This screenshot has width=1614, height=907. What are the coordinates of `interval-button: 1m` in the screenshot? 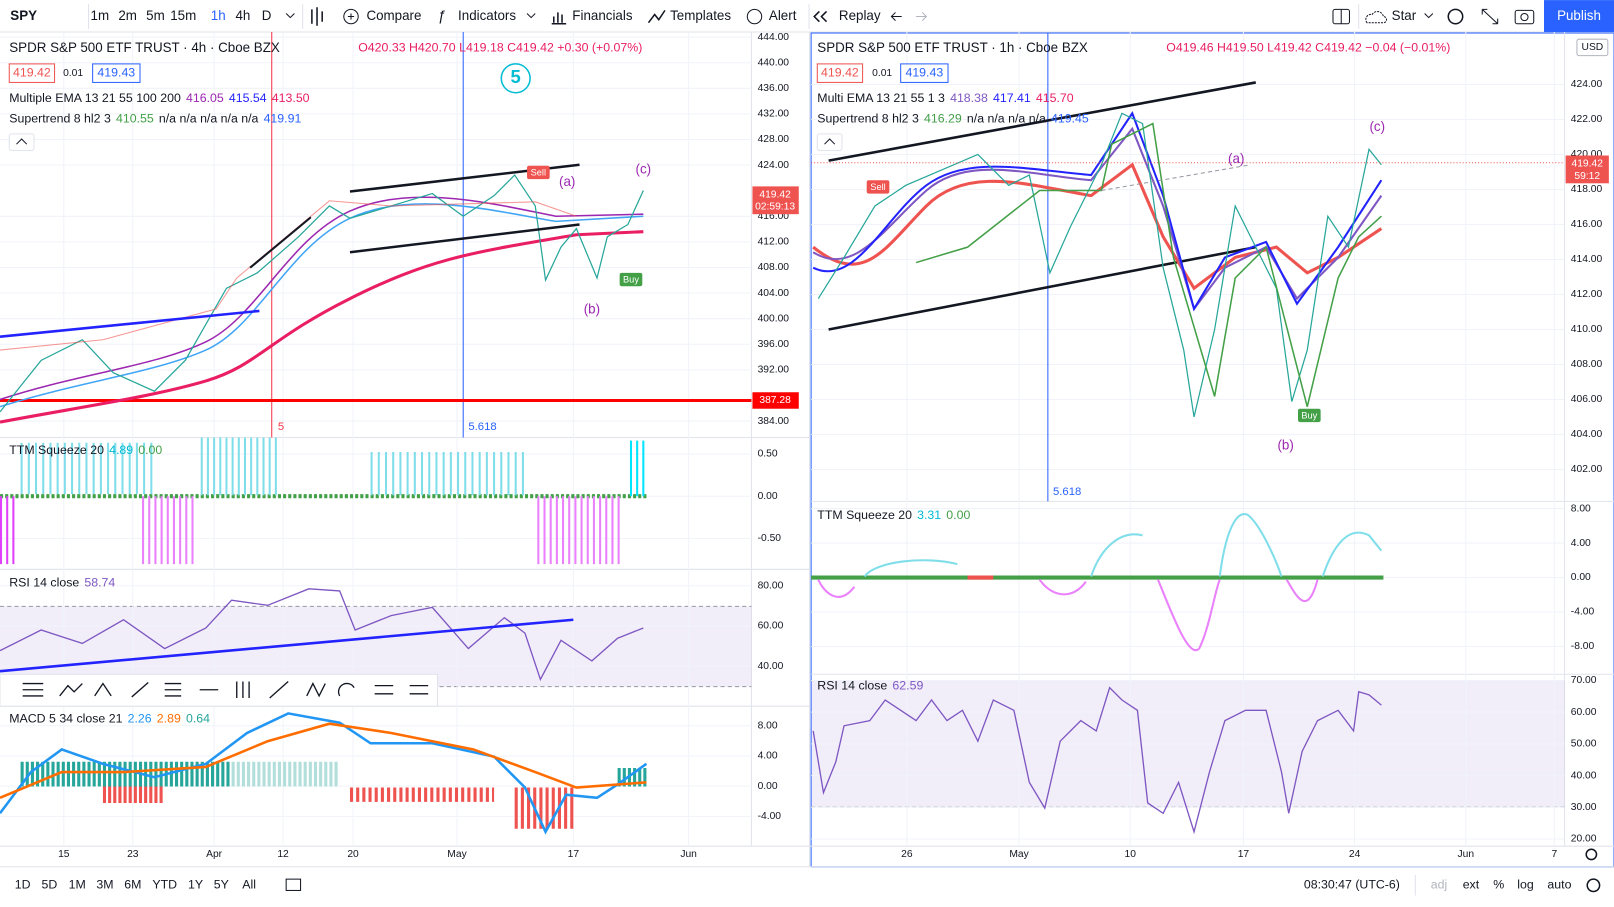 It's located at (100, 15).